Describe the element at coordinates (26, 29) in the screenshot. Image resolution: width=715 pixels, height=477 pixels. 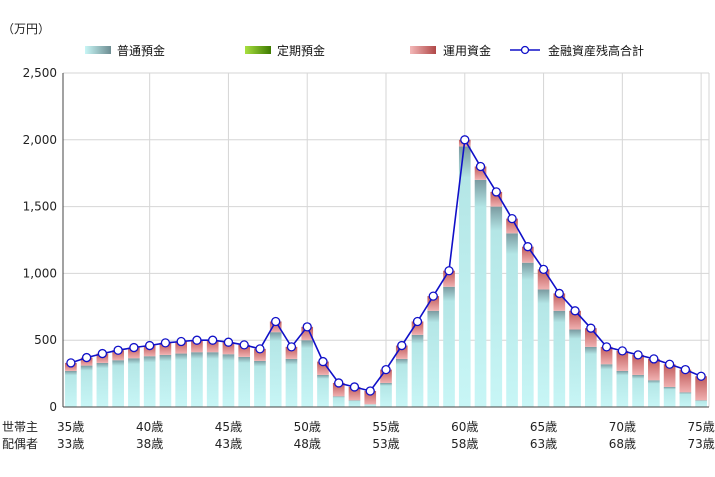
I see `unit-label: （万円）` at that location.